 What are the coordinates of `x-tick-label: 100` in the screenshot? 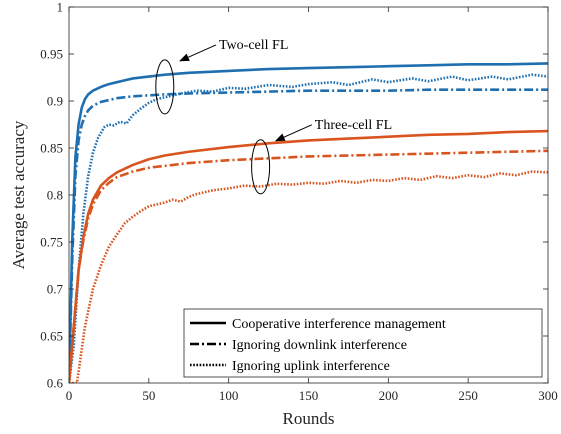 It's located at (229, 395).